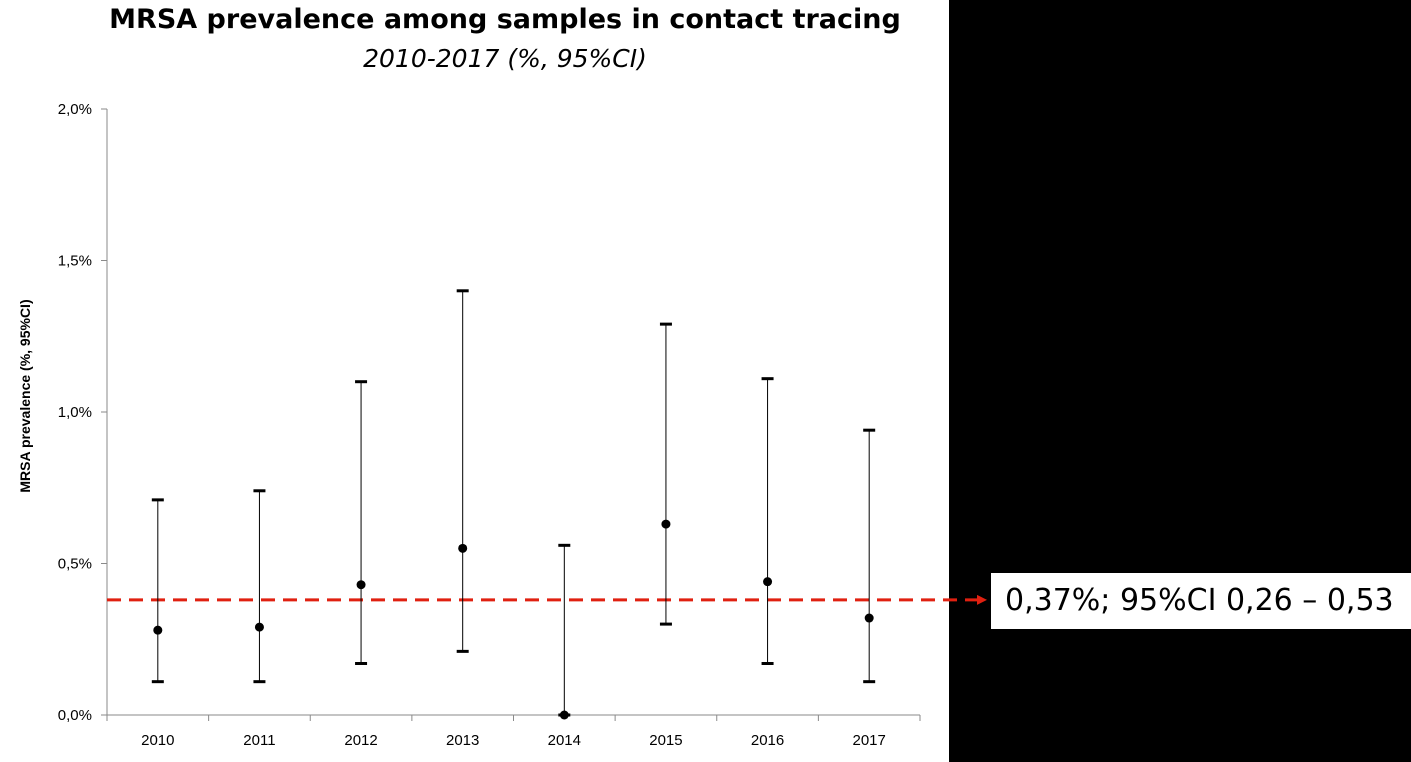 Image resolution: width=1411 pixels, height=762 pixels. What do you see at coordinates (75, 109) in the screenshot?
I see `y-tick-label: 2,0%` at bounding box center [75, 109].